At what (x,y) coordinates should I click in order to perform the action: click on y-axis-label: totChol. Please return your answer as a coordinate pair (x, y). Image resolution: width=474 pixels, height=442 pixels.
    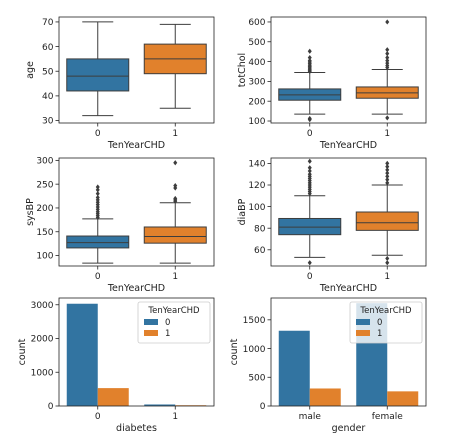
    Looking at the image, I should click on (242, 70).